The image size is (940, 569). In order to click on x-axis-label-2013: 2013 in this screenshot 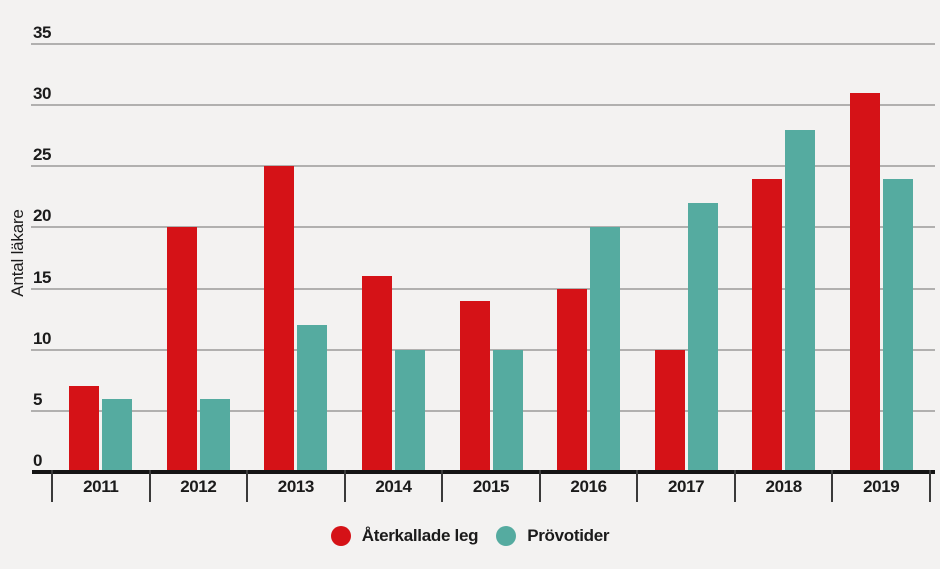, I will do `click(296, 486)`.